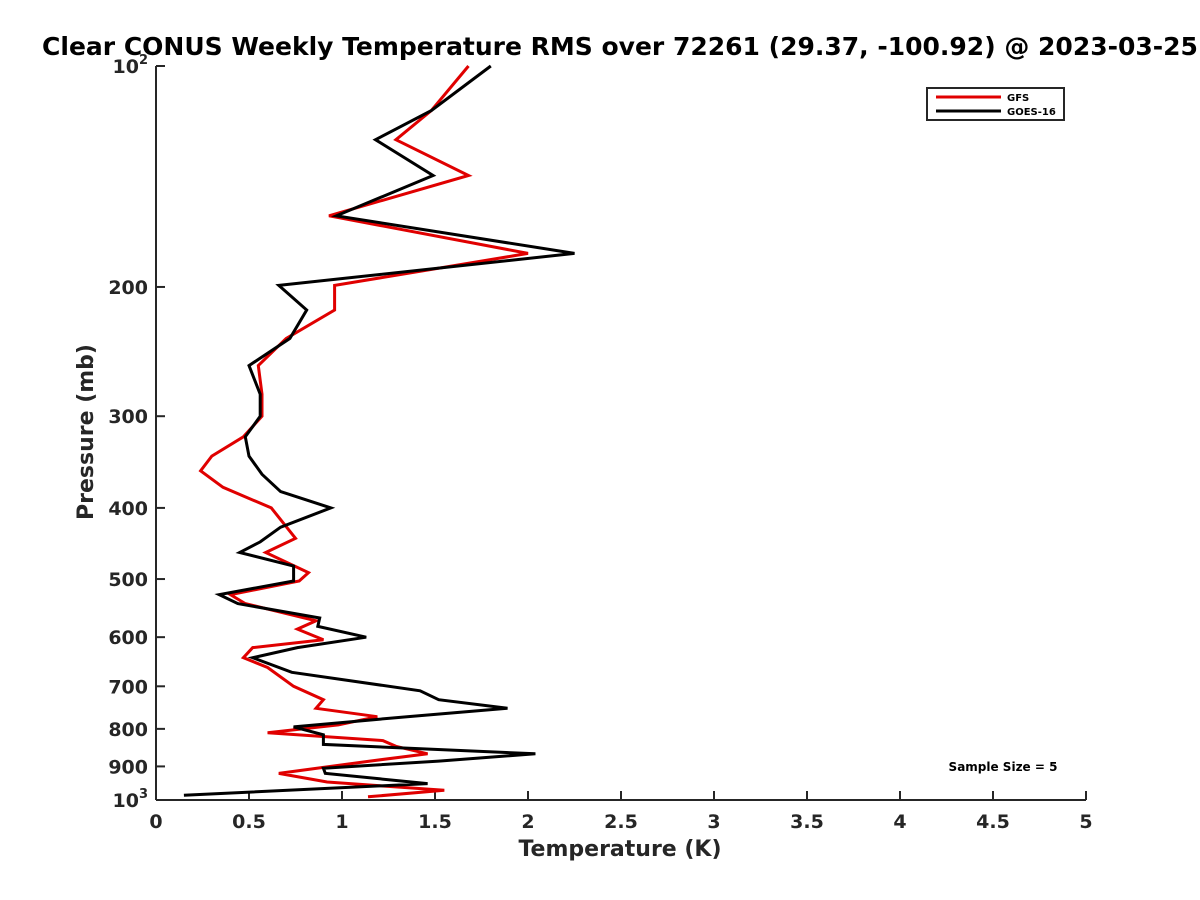 The image size is (1200, 900). I want to click on y-tick-label: 500, so click(128, 580).